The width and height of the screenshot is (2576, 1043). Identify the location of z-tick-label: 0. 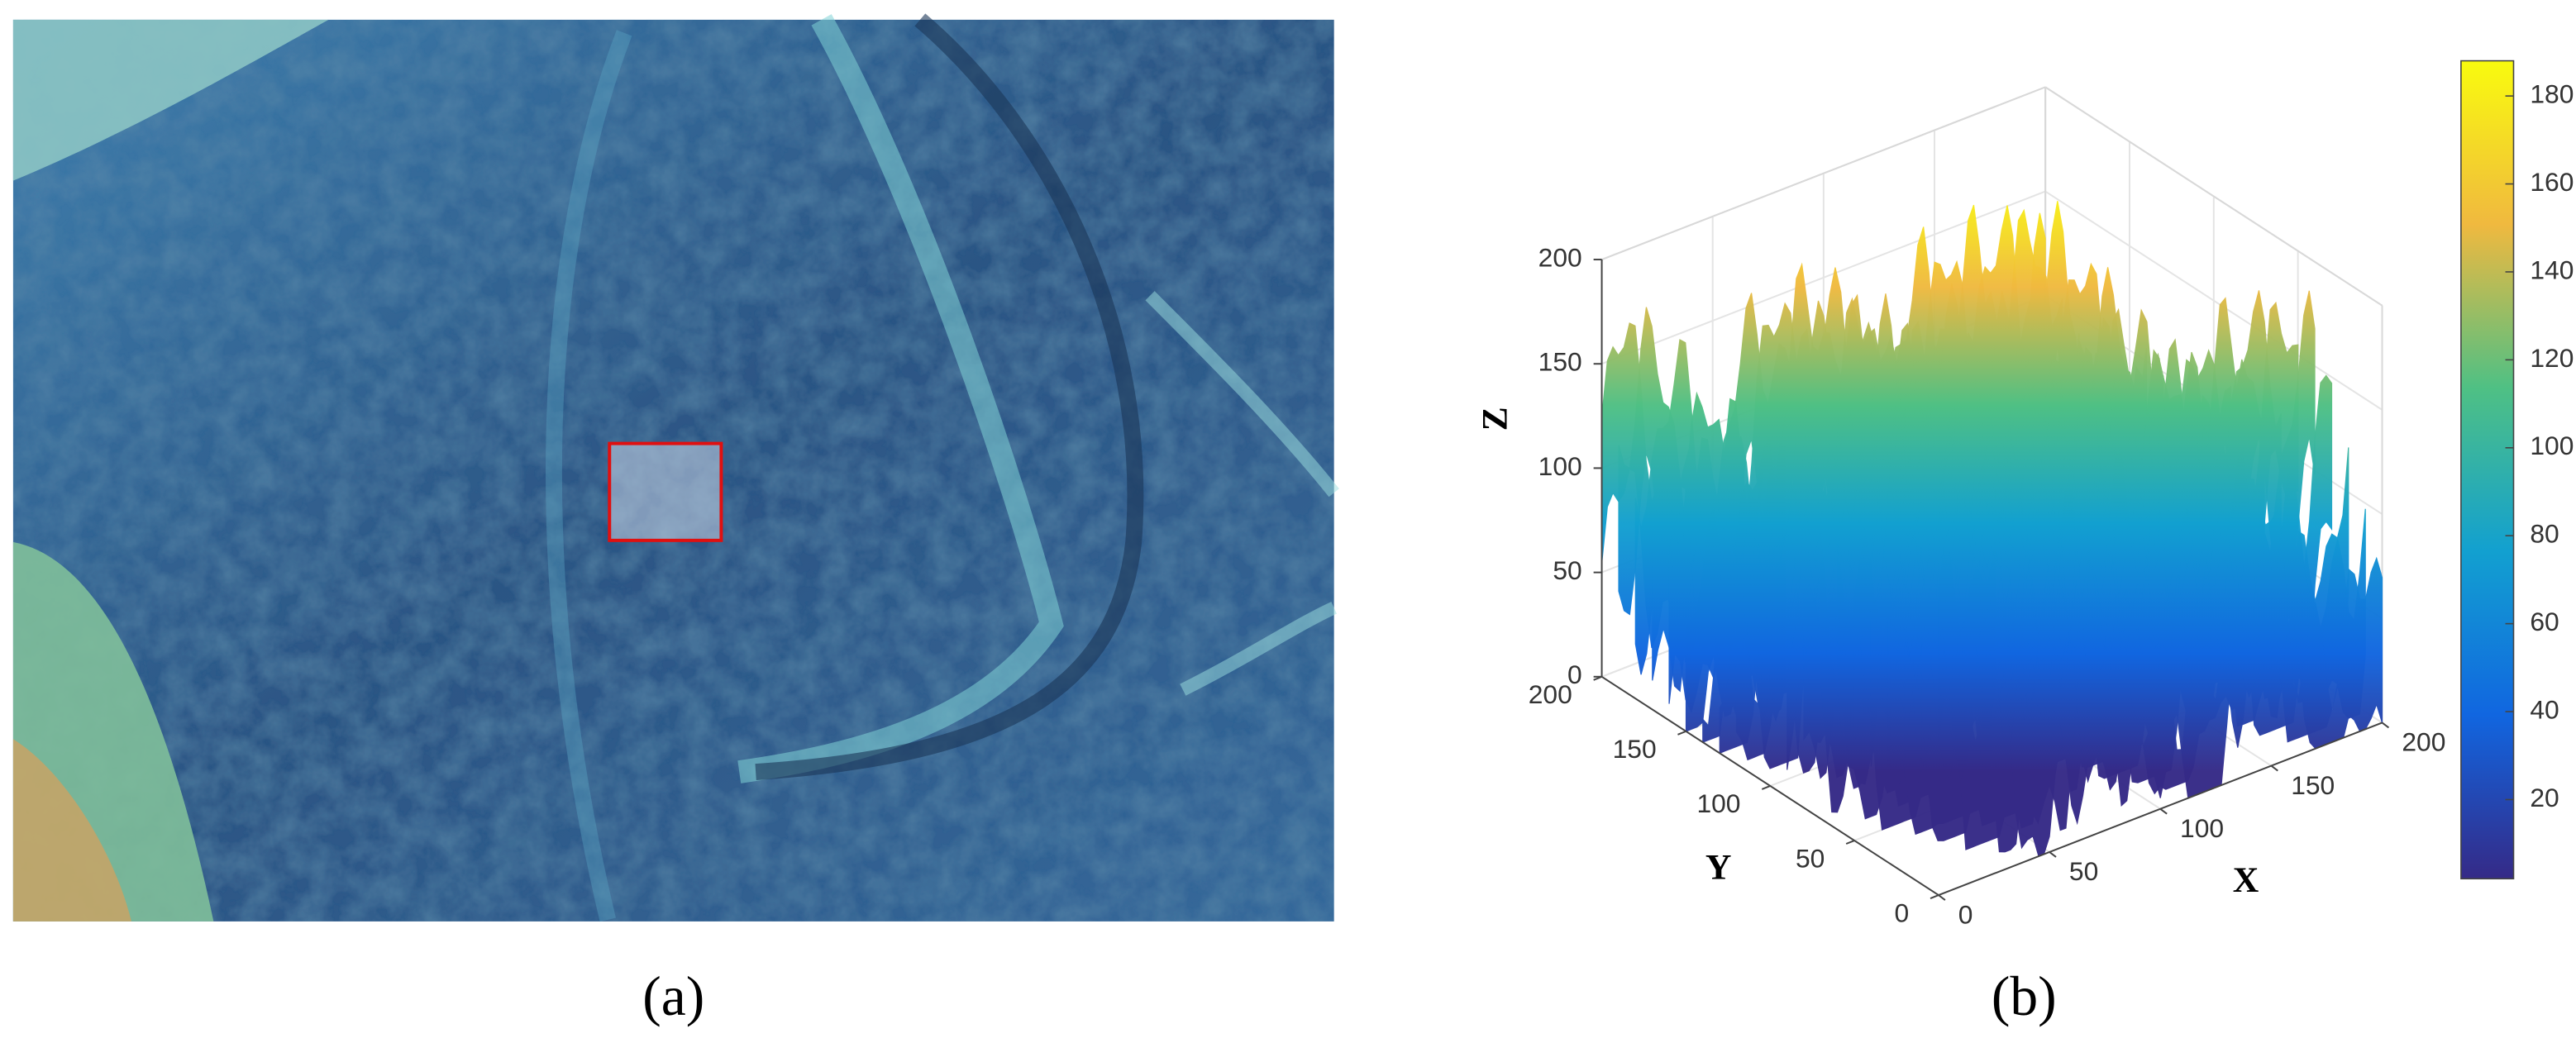
(1574, 675).